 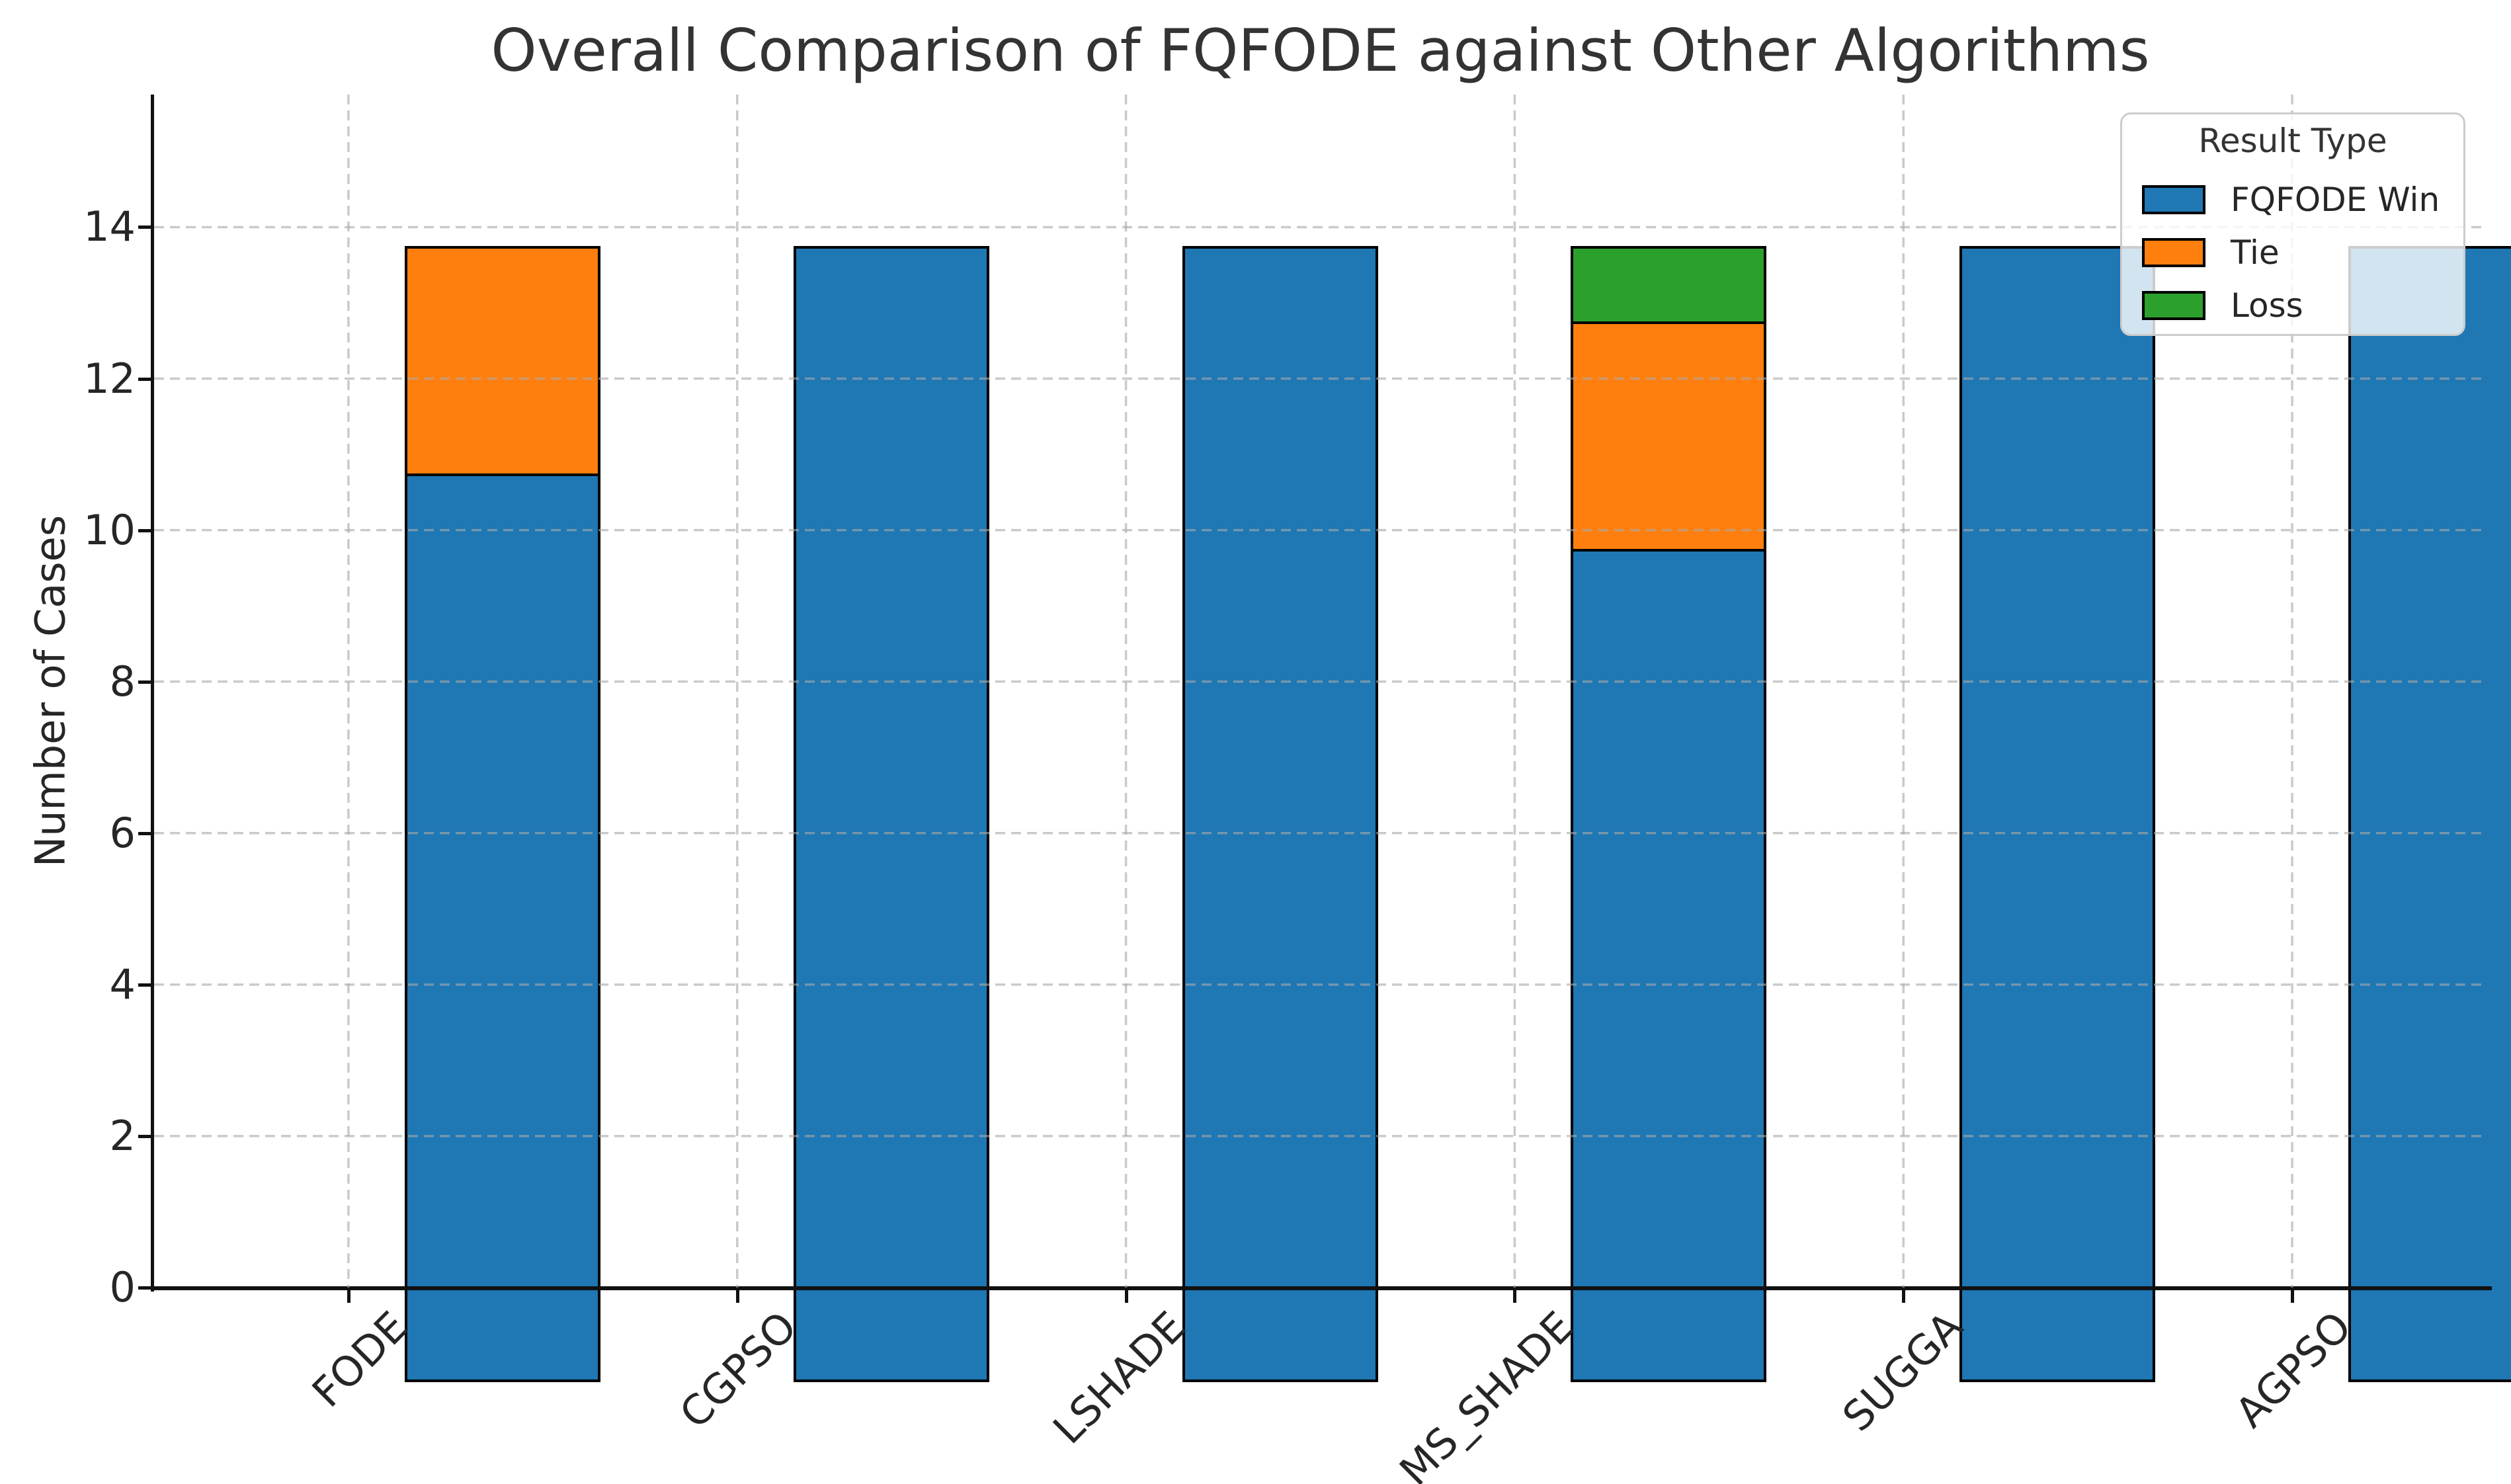 What do you see at coordinates (152, 694) in the screenshot?
I see `y-axis-spine` at bounding box center [152, 694].